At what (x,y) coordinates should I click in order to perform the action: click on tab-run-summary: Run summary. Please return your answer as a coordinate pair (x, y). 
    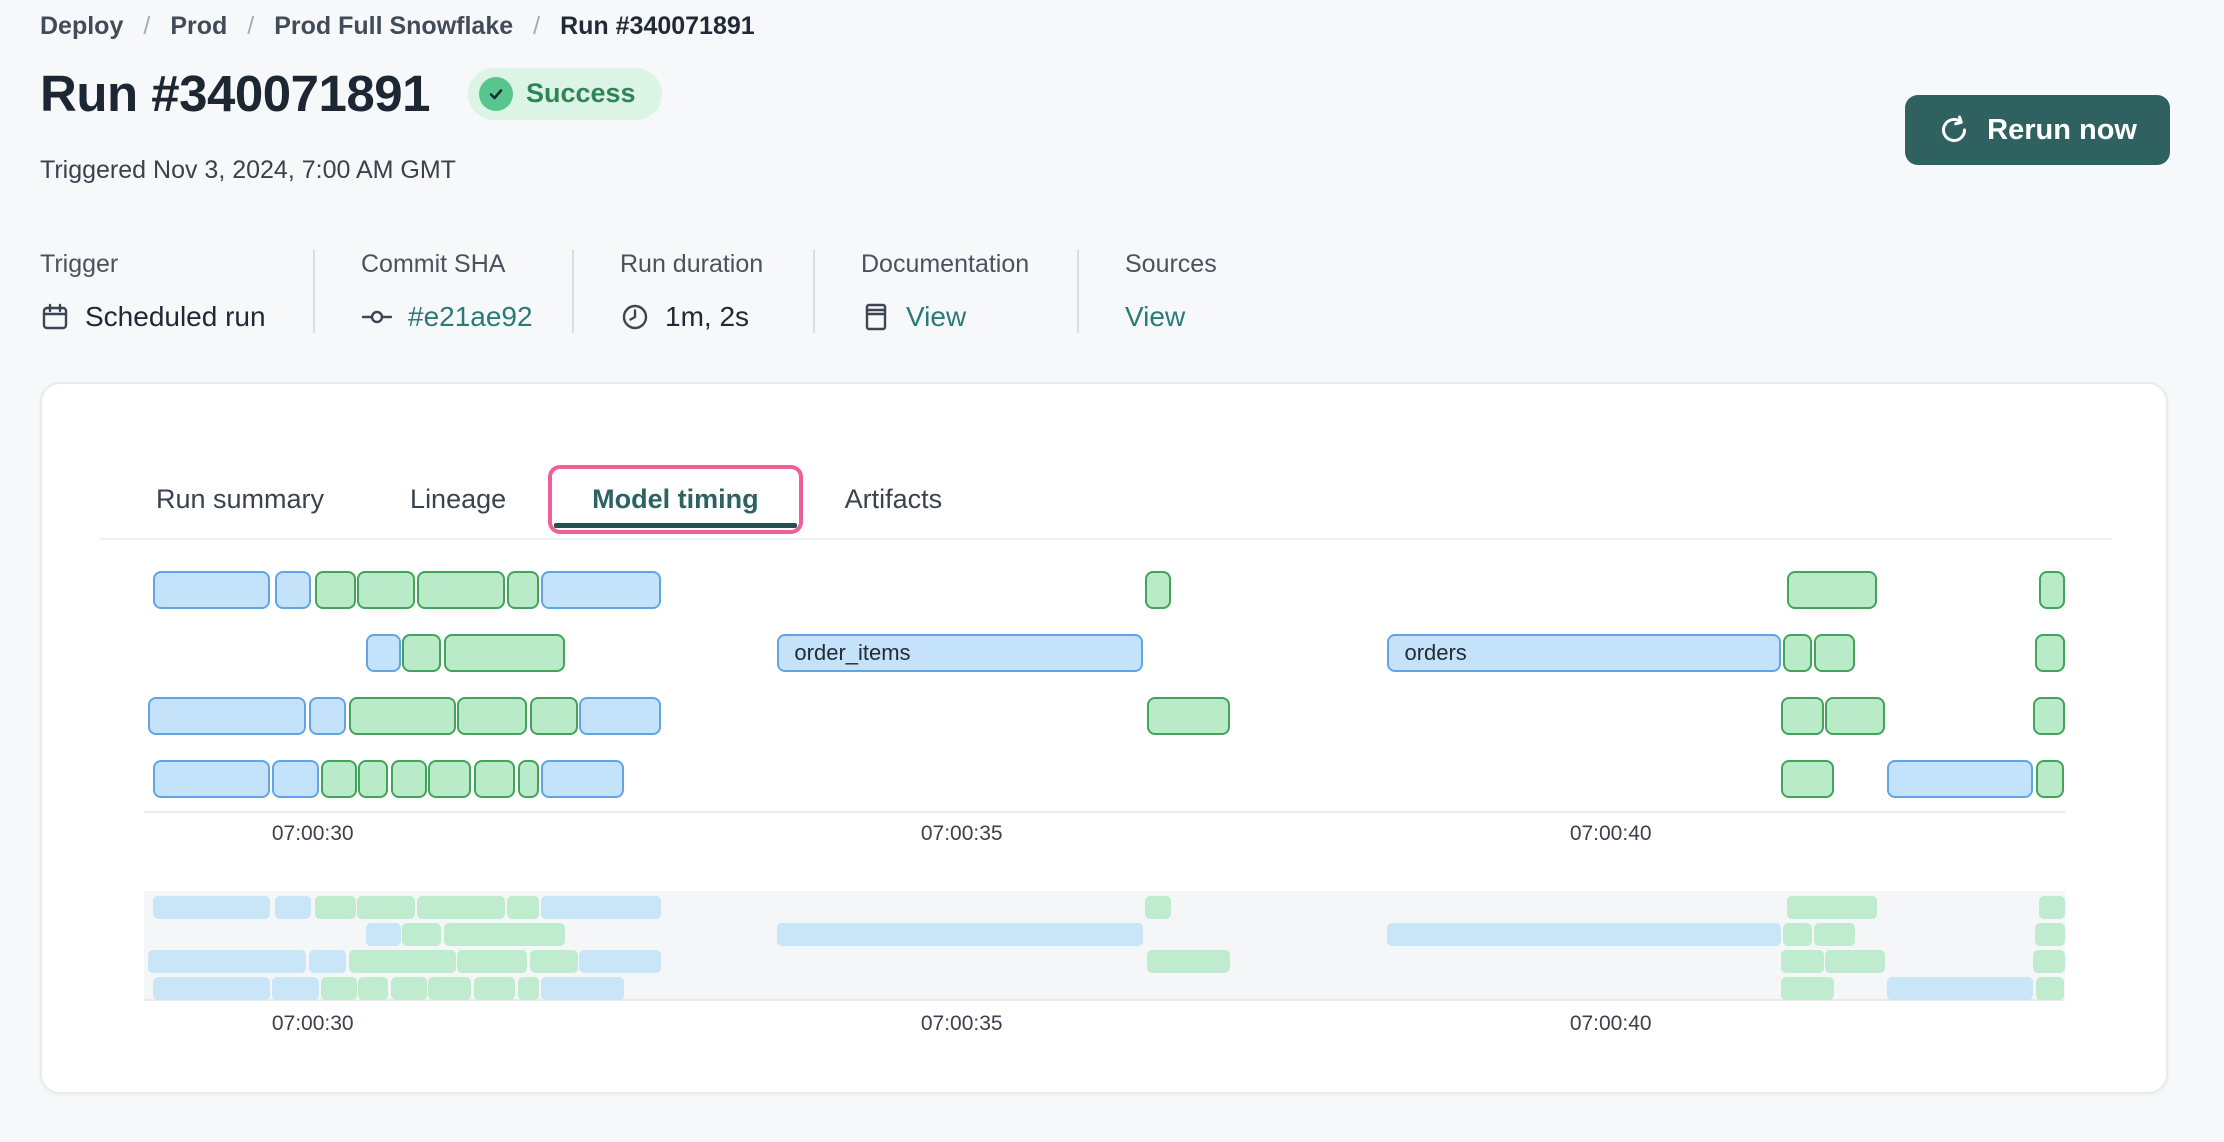
    Looking at the image, I should click on (240, 498).